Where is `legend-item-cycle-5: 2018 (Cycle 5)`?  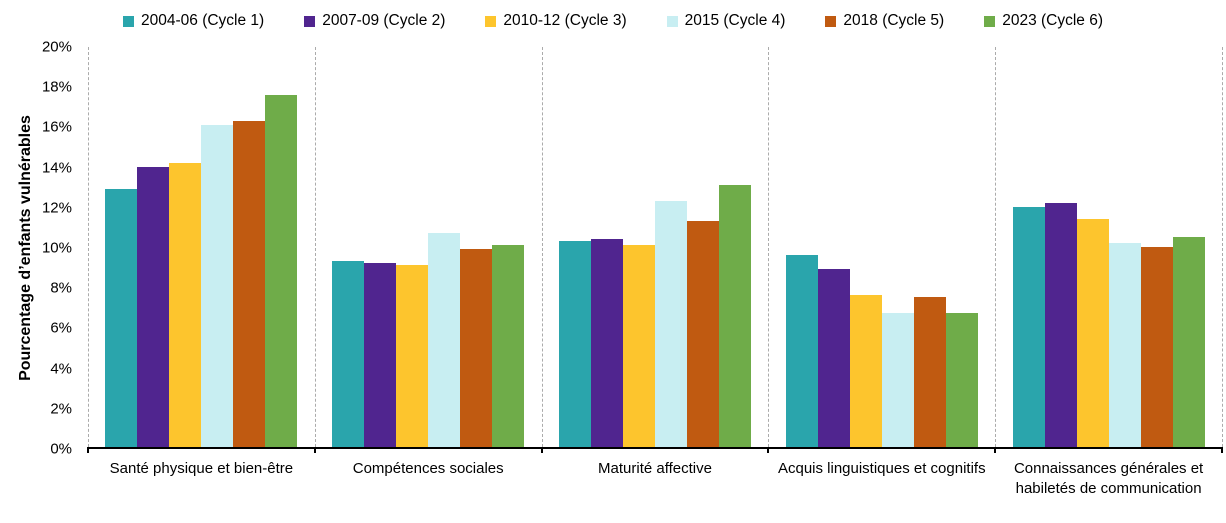
legend-item-cycle-5: 2018 (Cycle 5) is located at coordinates (884, 21).